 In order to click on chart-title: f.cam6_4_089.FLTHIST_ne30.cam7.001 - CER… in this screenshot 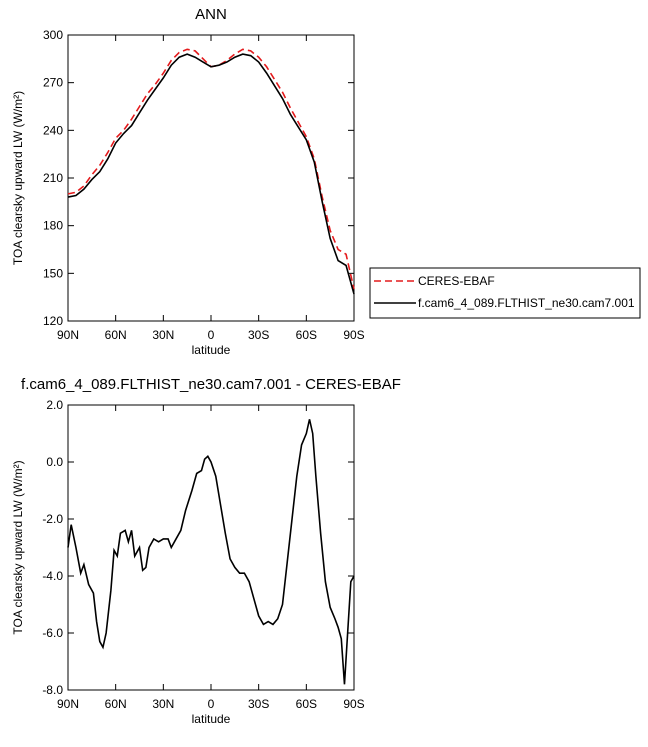, I will do `click(211, 384)`.